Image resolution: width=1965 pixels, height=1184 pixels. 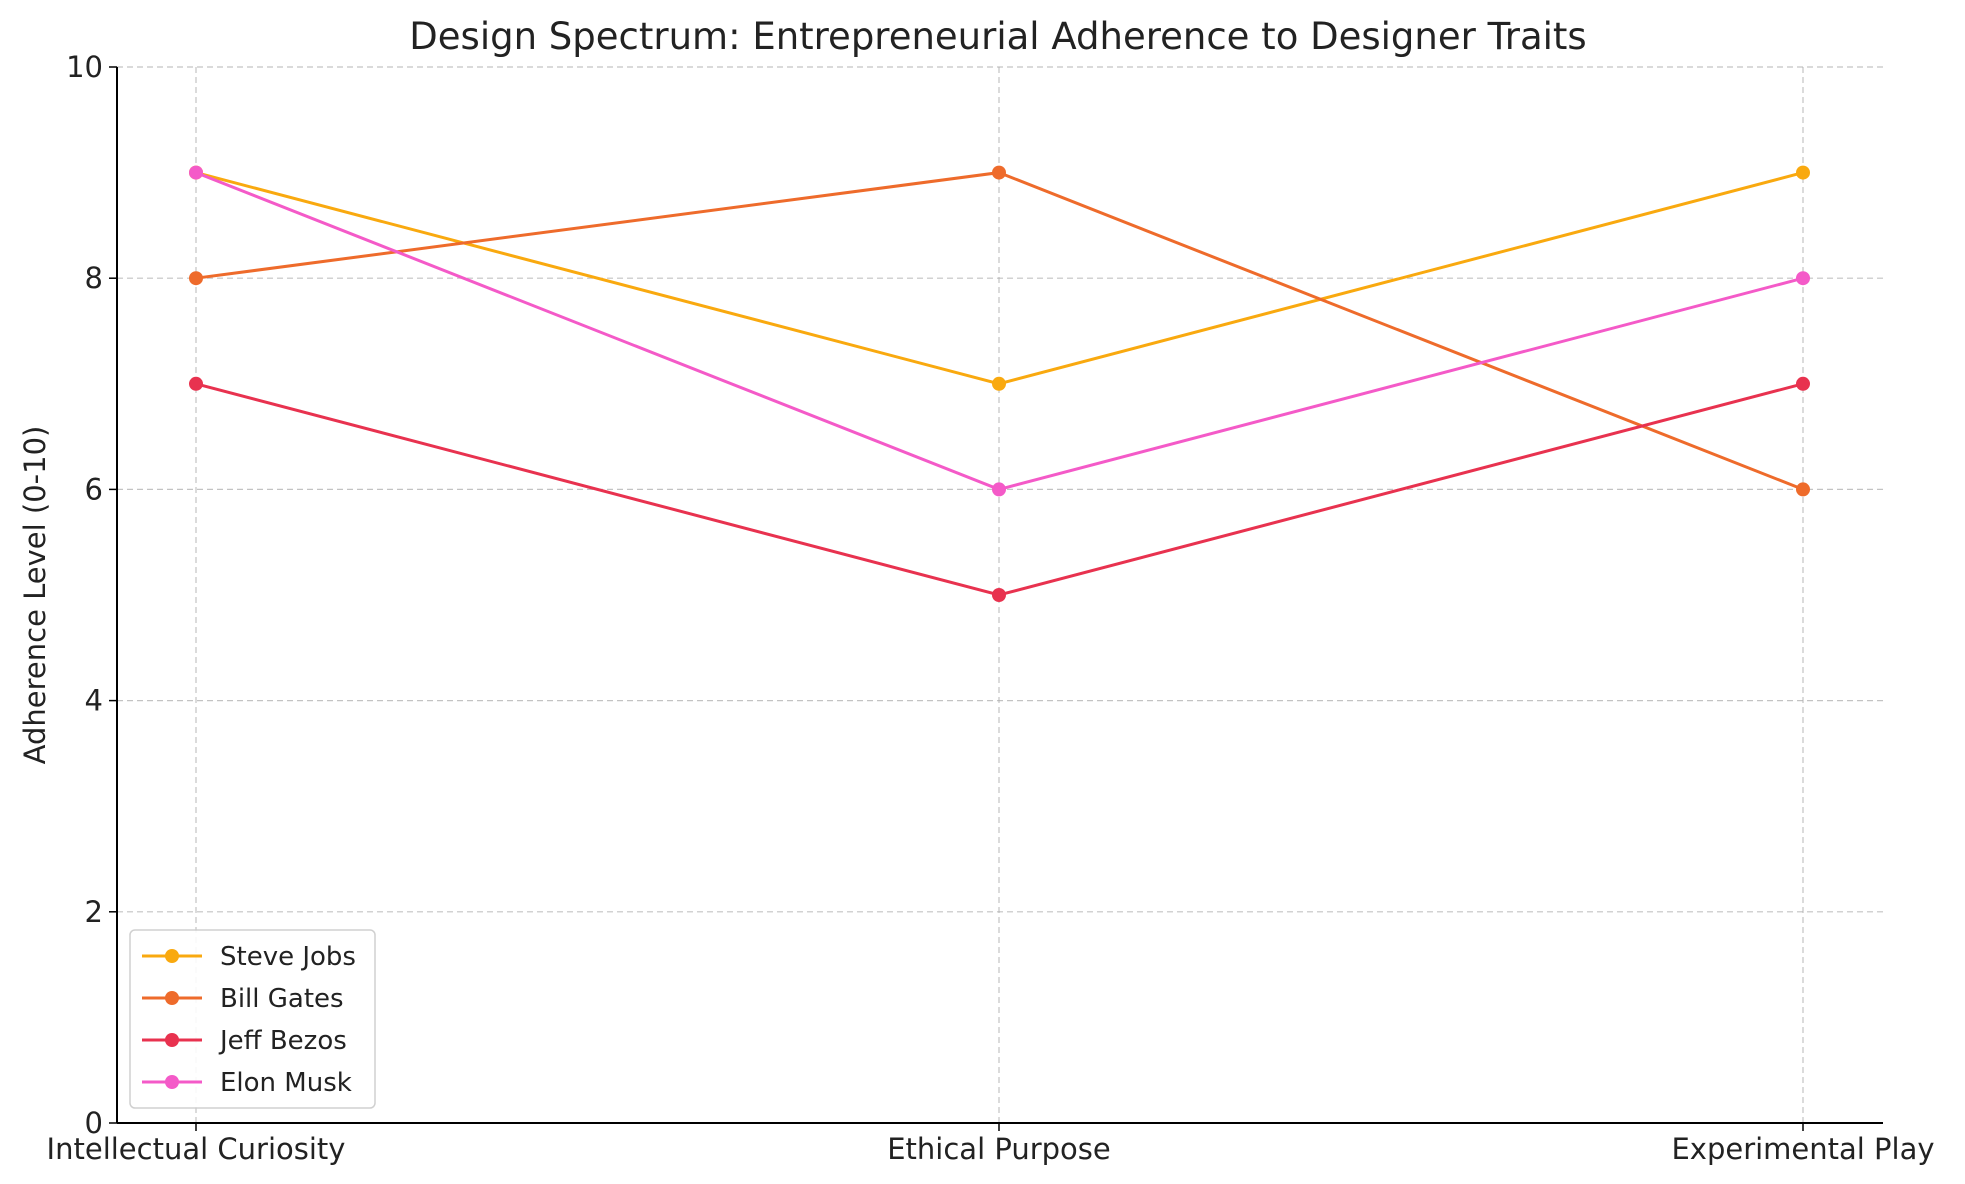 What do you see at coordinates (172, 1082) in the screenshot?
I see `legend-swatch-marker-elon-musk` at bounding box center [172, 1082].